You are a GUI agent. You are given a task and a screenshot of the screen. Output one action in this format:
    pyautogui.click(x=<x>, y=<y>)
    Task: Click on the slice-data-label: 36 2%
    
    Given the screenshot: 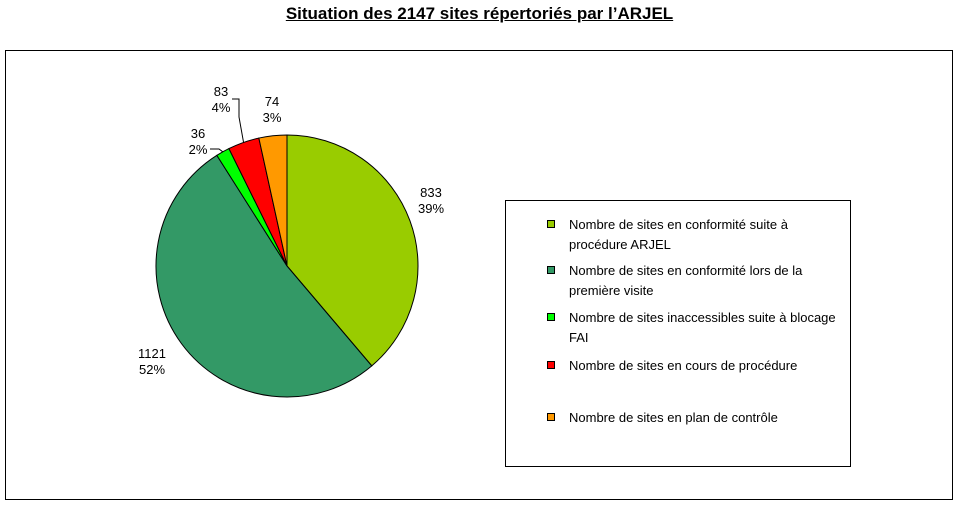 What is the action you would take?
    pyautogui.click(x=198, y=141)
    